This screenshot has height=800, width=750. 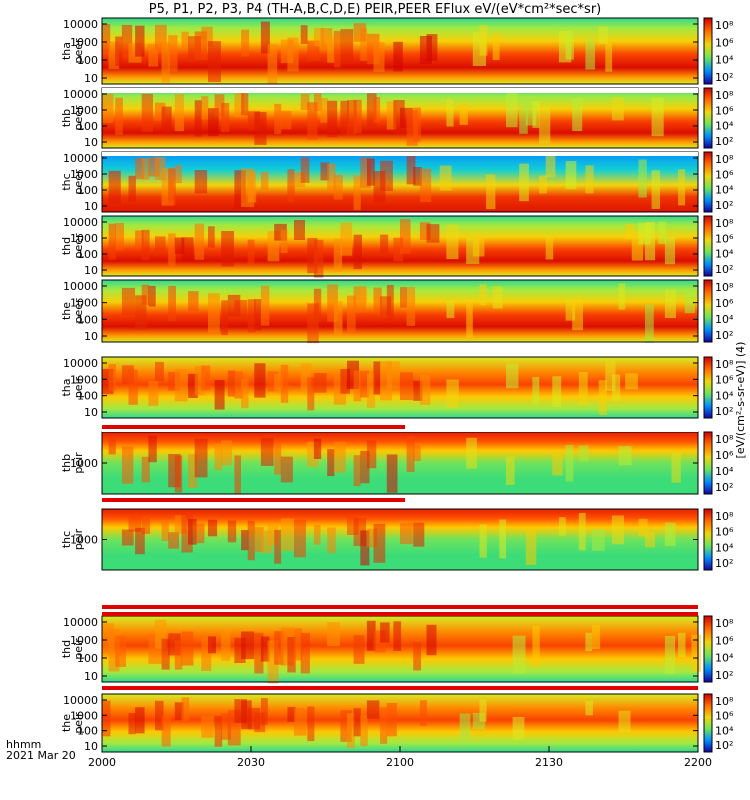 What do you see at coordinates (91, 412) in the screenshot?
I see `y-tick-label: 10` at bounding box center [91, 412].